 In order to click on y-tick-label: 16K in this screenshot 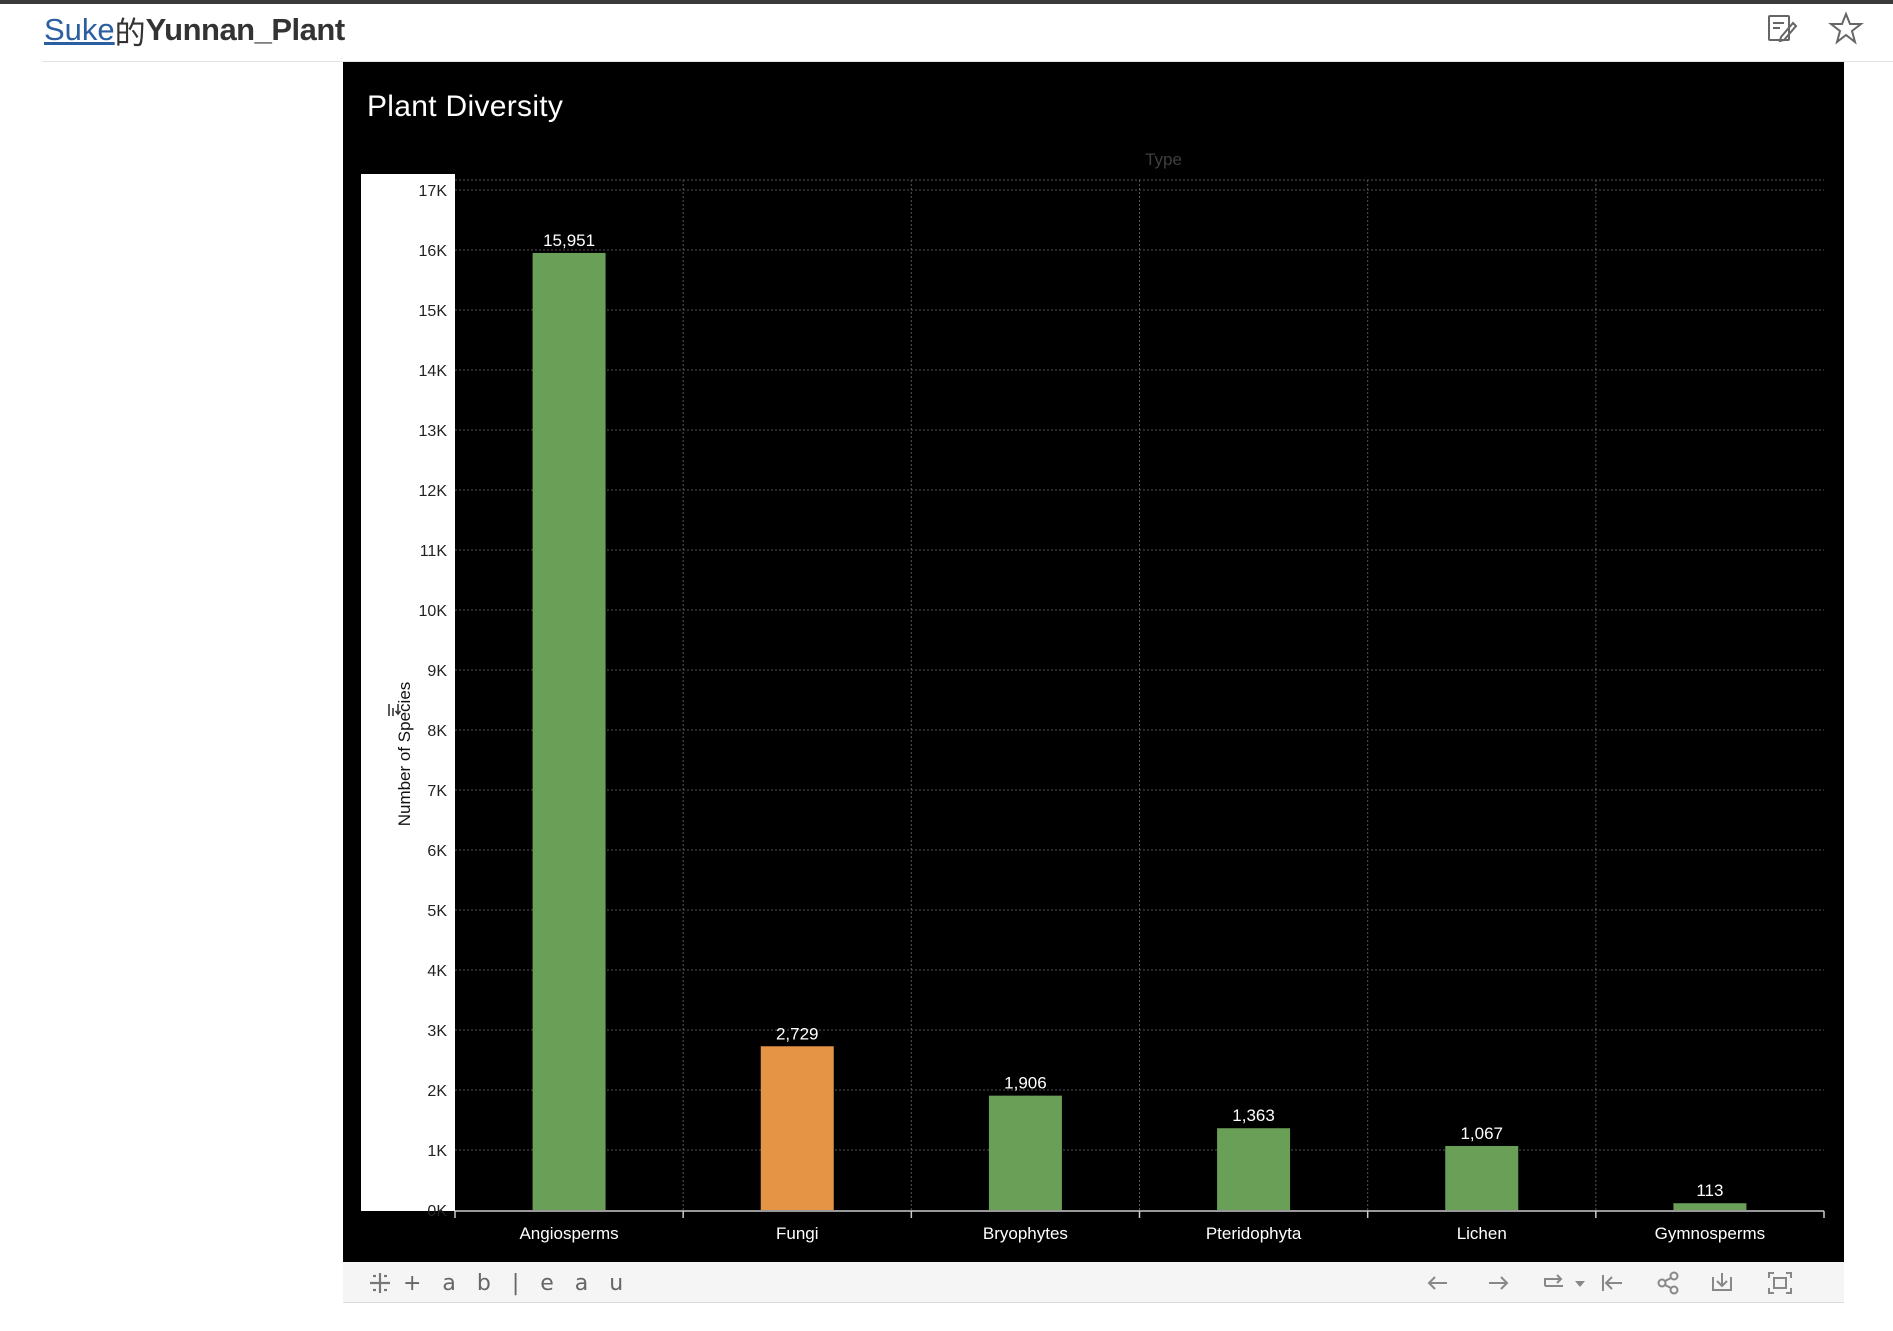, I will do `click(433, 251)`.